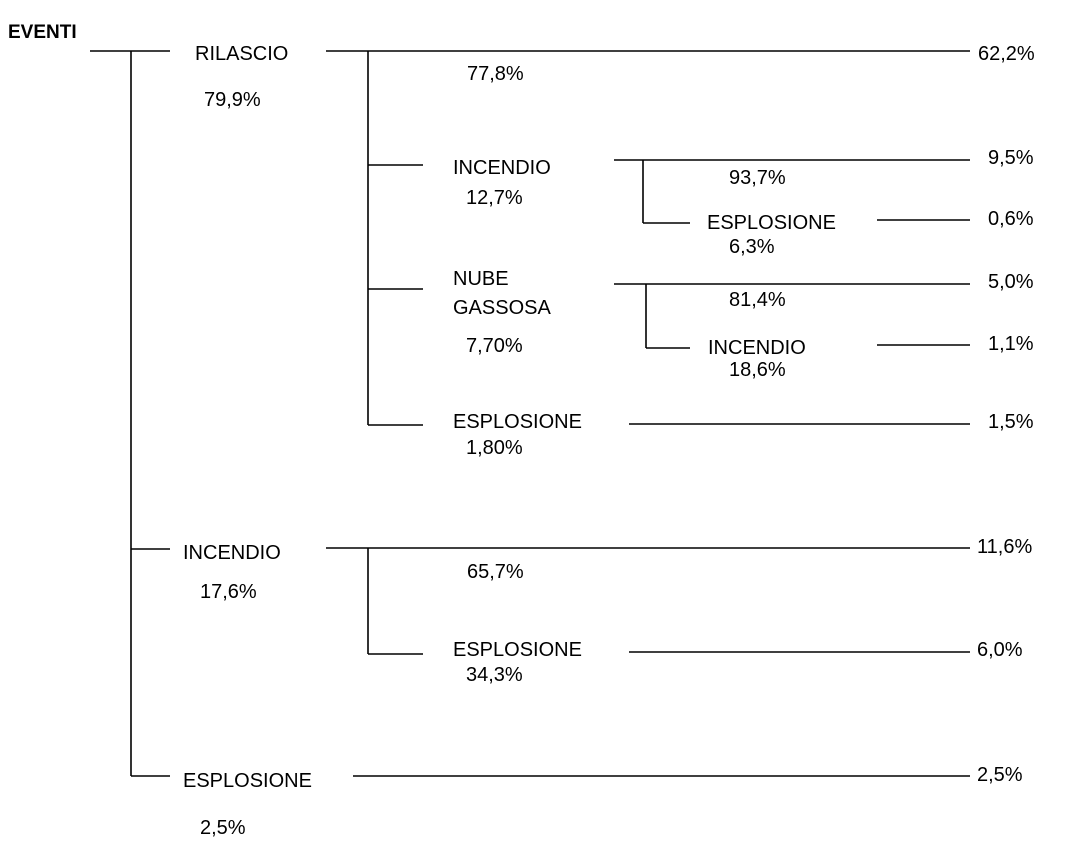 This screenshot has height=862, width=1085. Describe the element at coordinates (1011, 344) in the screenshot. I see `rilascio-nube-incendio-outcome: 1,1%` at that location.